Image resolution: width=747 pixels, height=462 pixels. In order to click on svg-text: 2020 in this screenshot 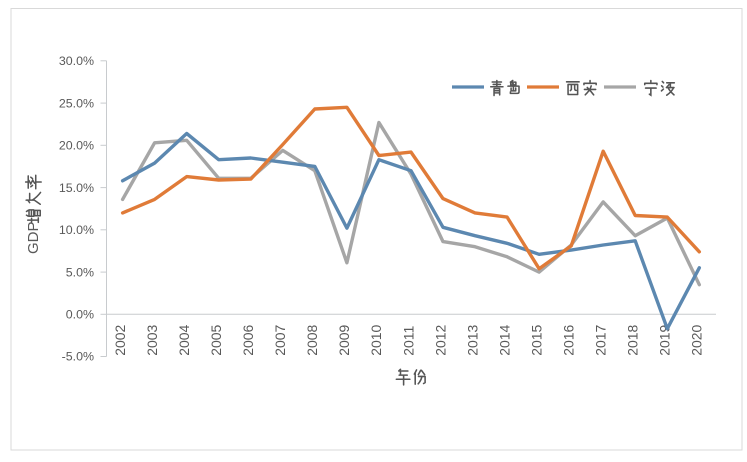, I will do `click(697, 339)`.